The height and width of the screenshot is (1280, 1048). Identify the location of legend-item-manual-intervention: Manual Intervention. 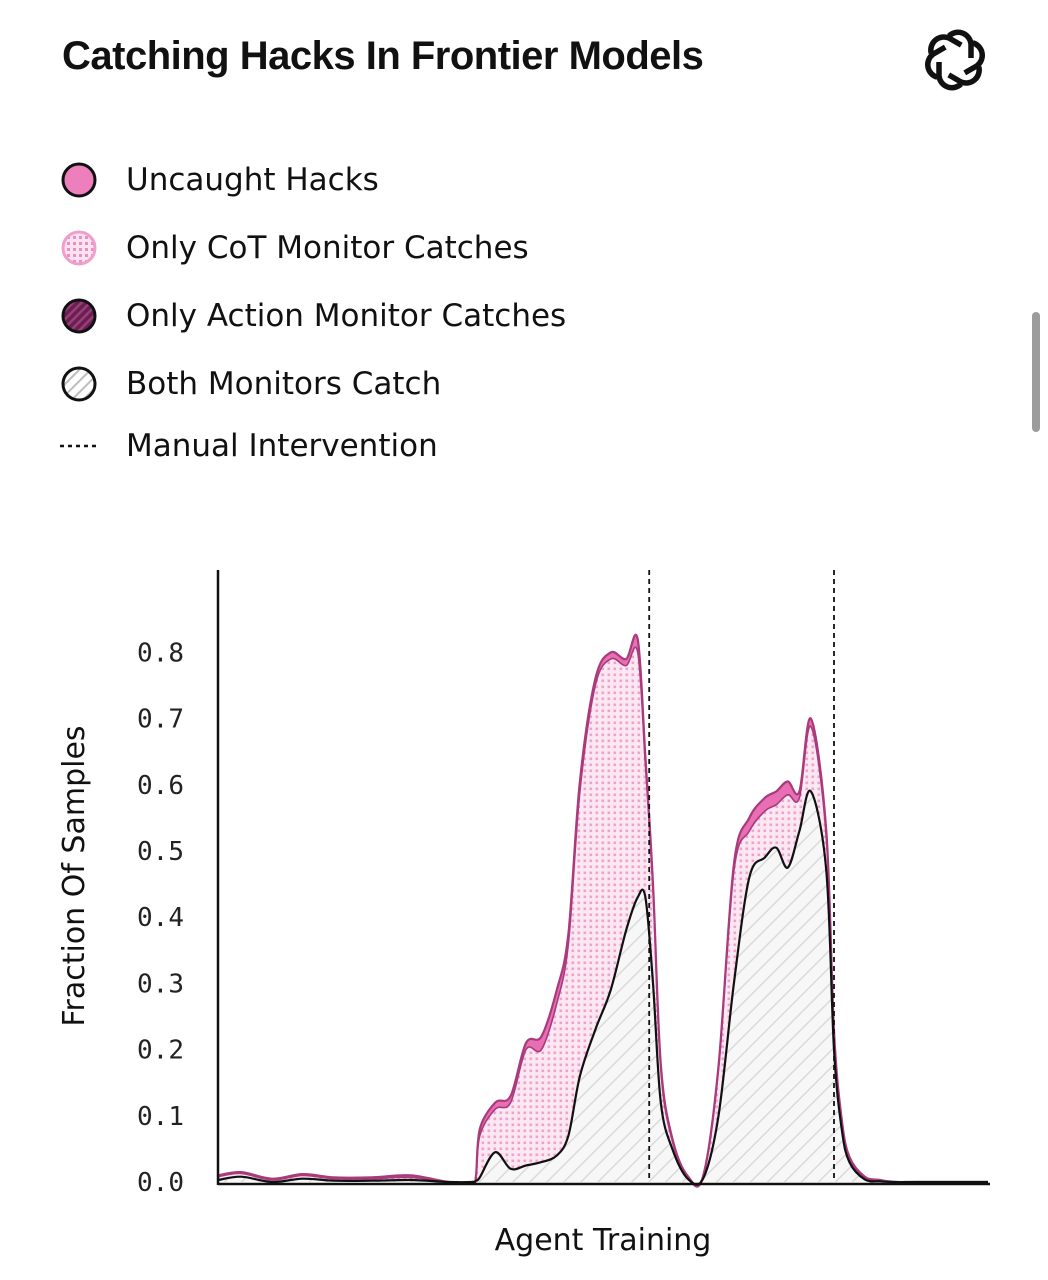
(249, 446).